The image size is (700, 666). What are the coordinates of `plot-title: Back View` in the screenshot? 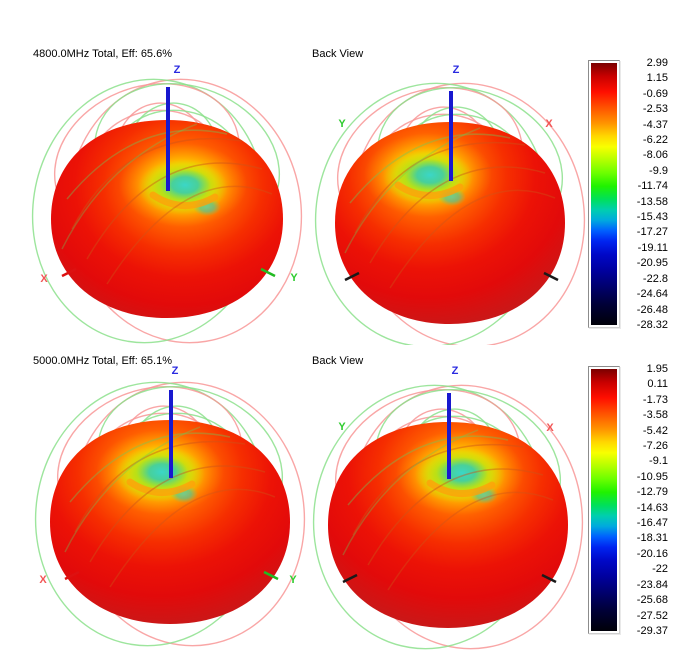 It's located at (338, 54).